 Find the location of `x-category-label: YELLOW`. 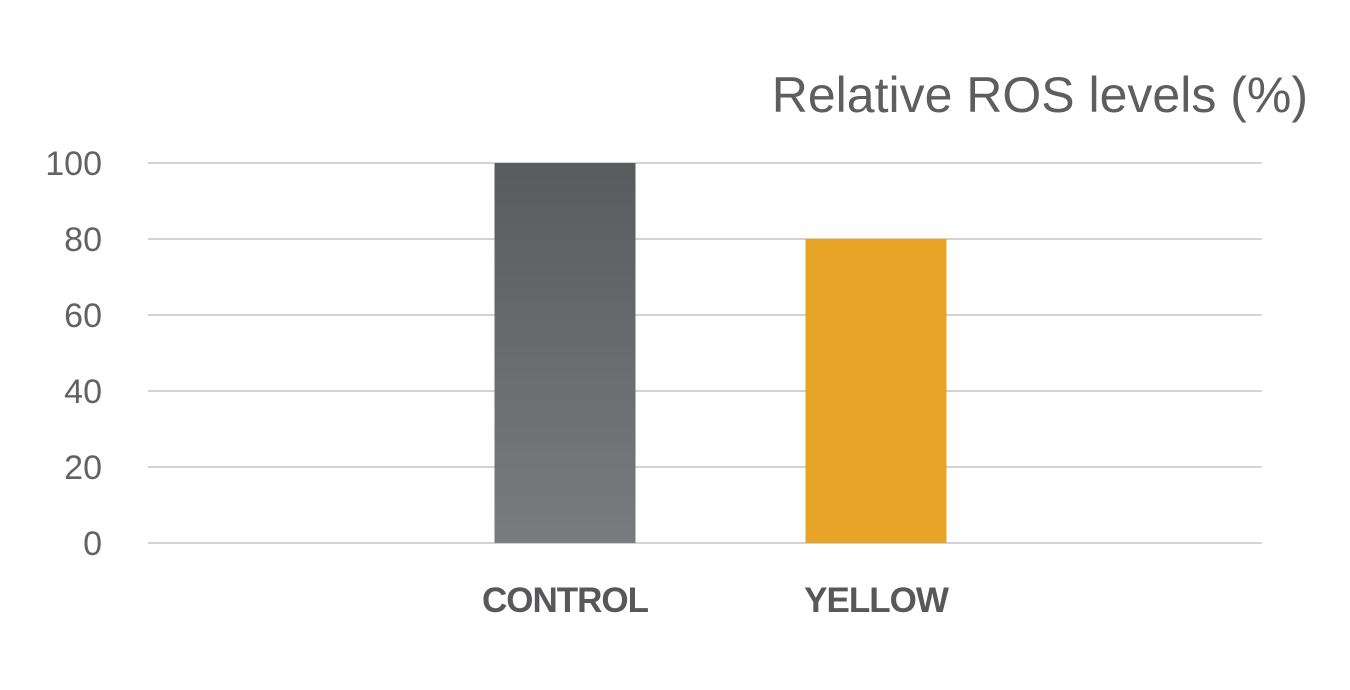

x-category-label: YELLOW is located at coordinates (876, 600).